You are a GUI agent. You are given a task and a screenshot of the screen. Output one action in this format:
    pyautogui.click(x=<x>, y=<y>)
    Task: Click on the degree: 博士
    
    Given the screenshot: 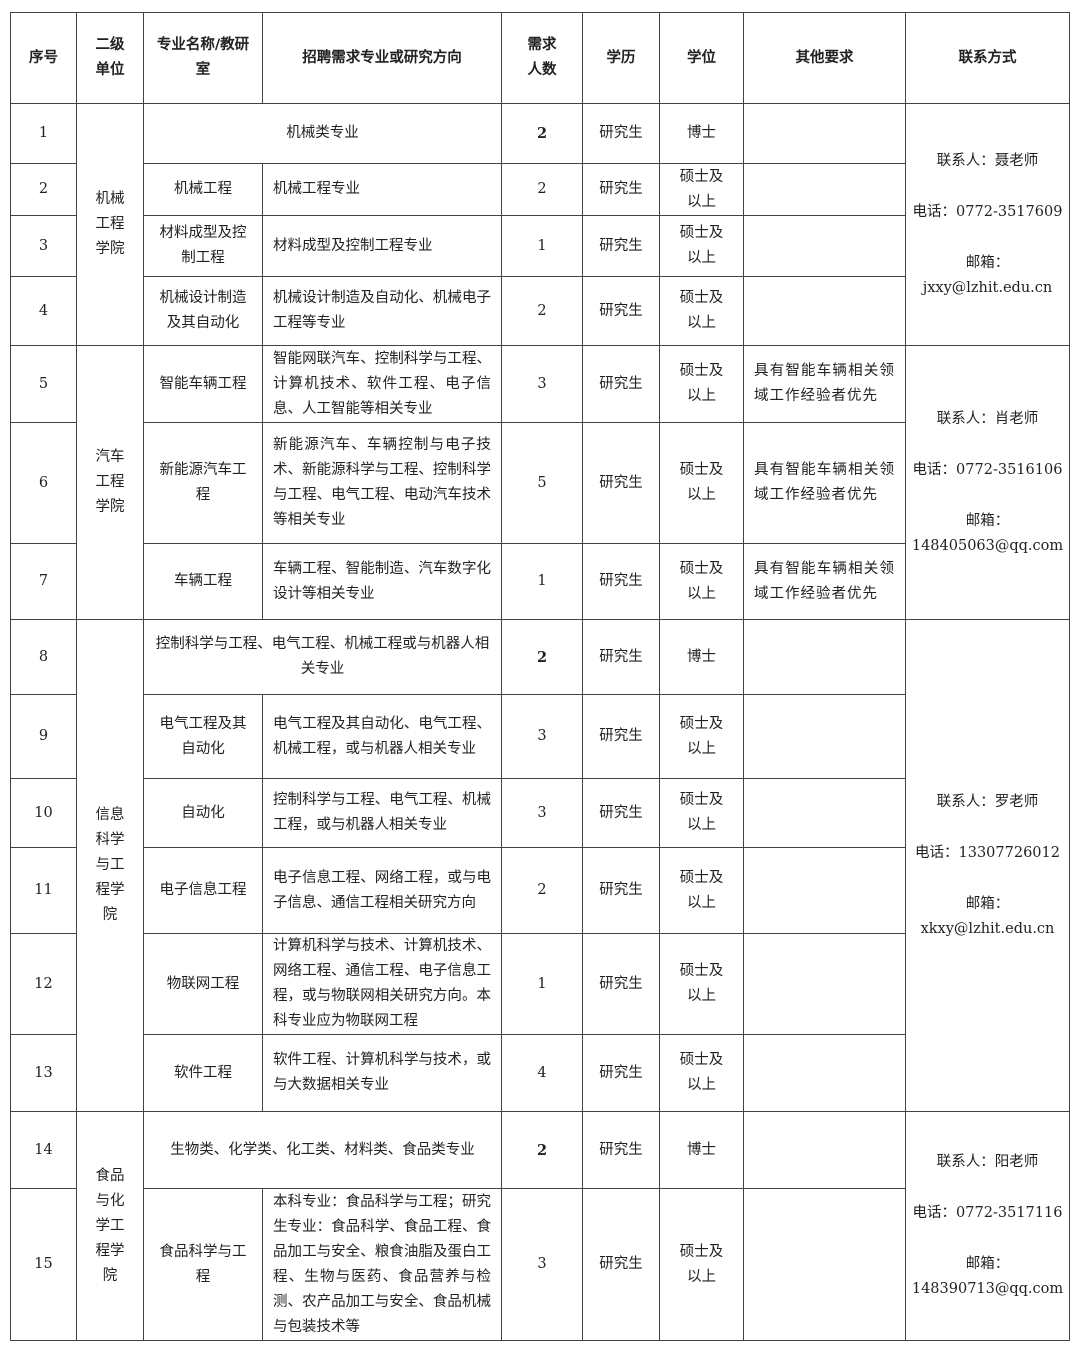 What is the action you would take?
    pyautogui.click(x=701, y=657)
    